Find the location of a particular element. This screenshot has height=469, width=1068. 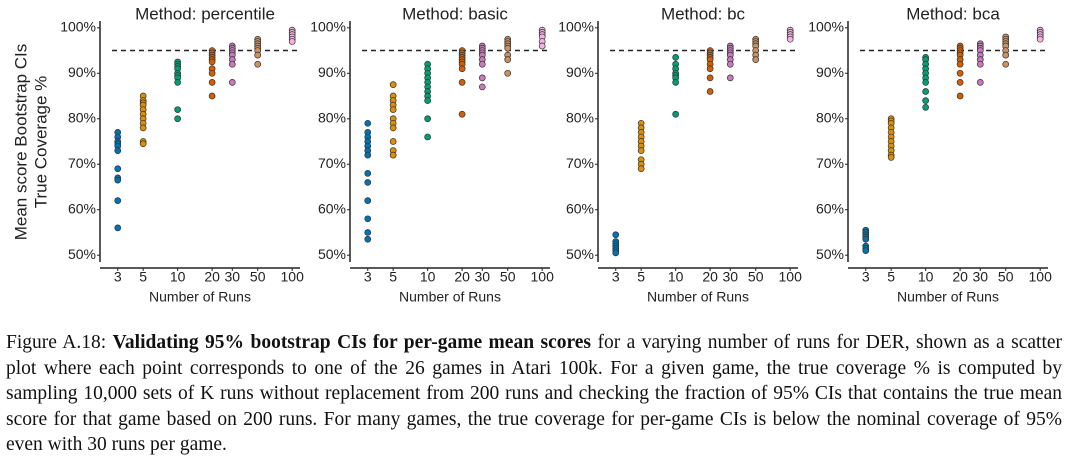

panel-title: Method: basic is located at coordinates (455, 13).